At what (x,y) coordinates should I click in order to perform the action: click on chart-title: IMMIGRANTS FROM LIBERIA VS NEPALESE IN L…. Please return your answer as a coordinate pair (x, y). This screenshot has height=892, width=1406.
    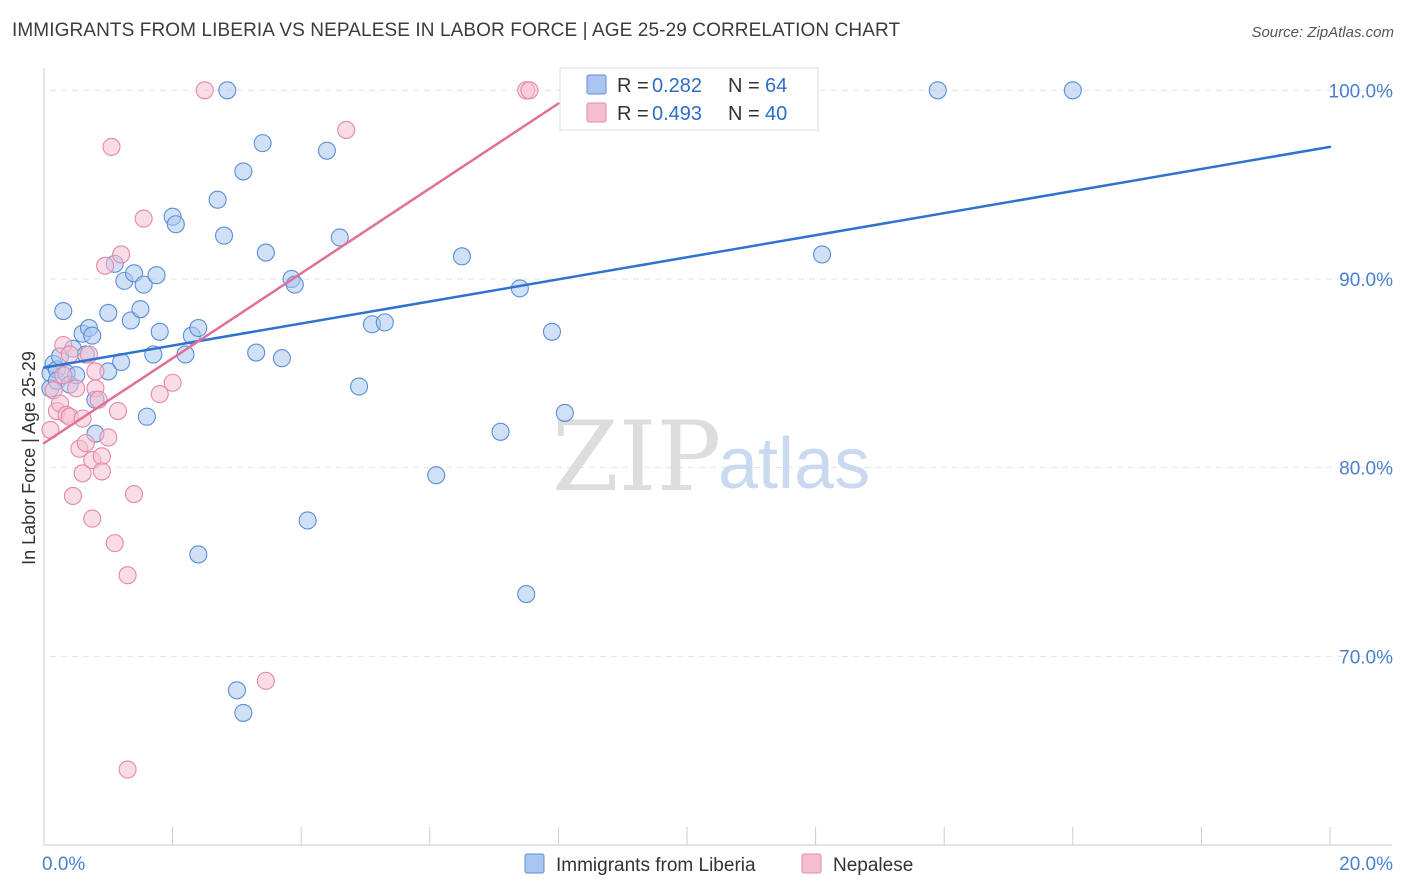
    Looking at the image, I should click on (456, 30).